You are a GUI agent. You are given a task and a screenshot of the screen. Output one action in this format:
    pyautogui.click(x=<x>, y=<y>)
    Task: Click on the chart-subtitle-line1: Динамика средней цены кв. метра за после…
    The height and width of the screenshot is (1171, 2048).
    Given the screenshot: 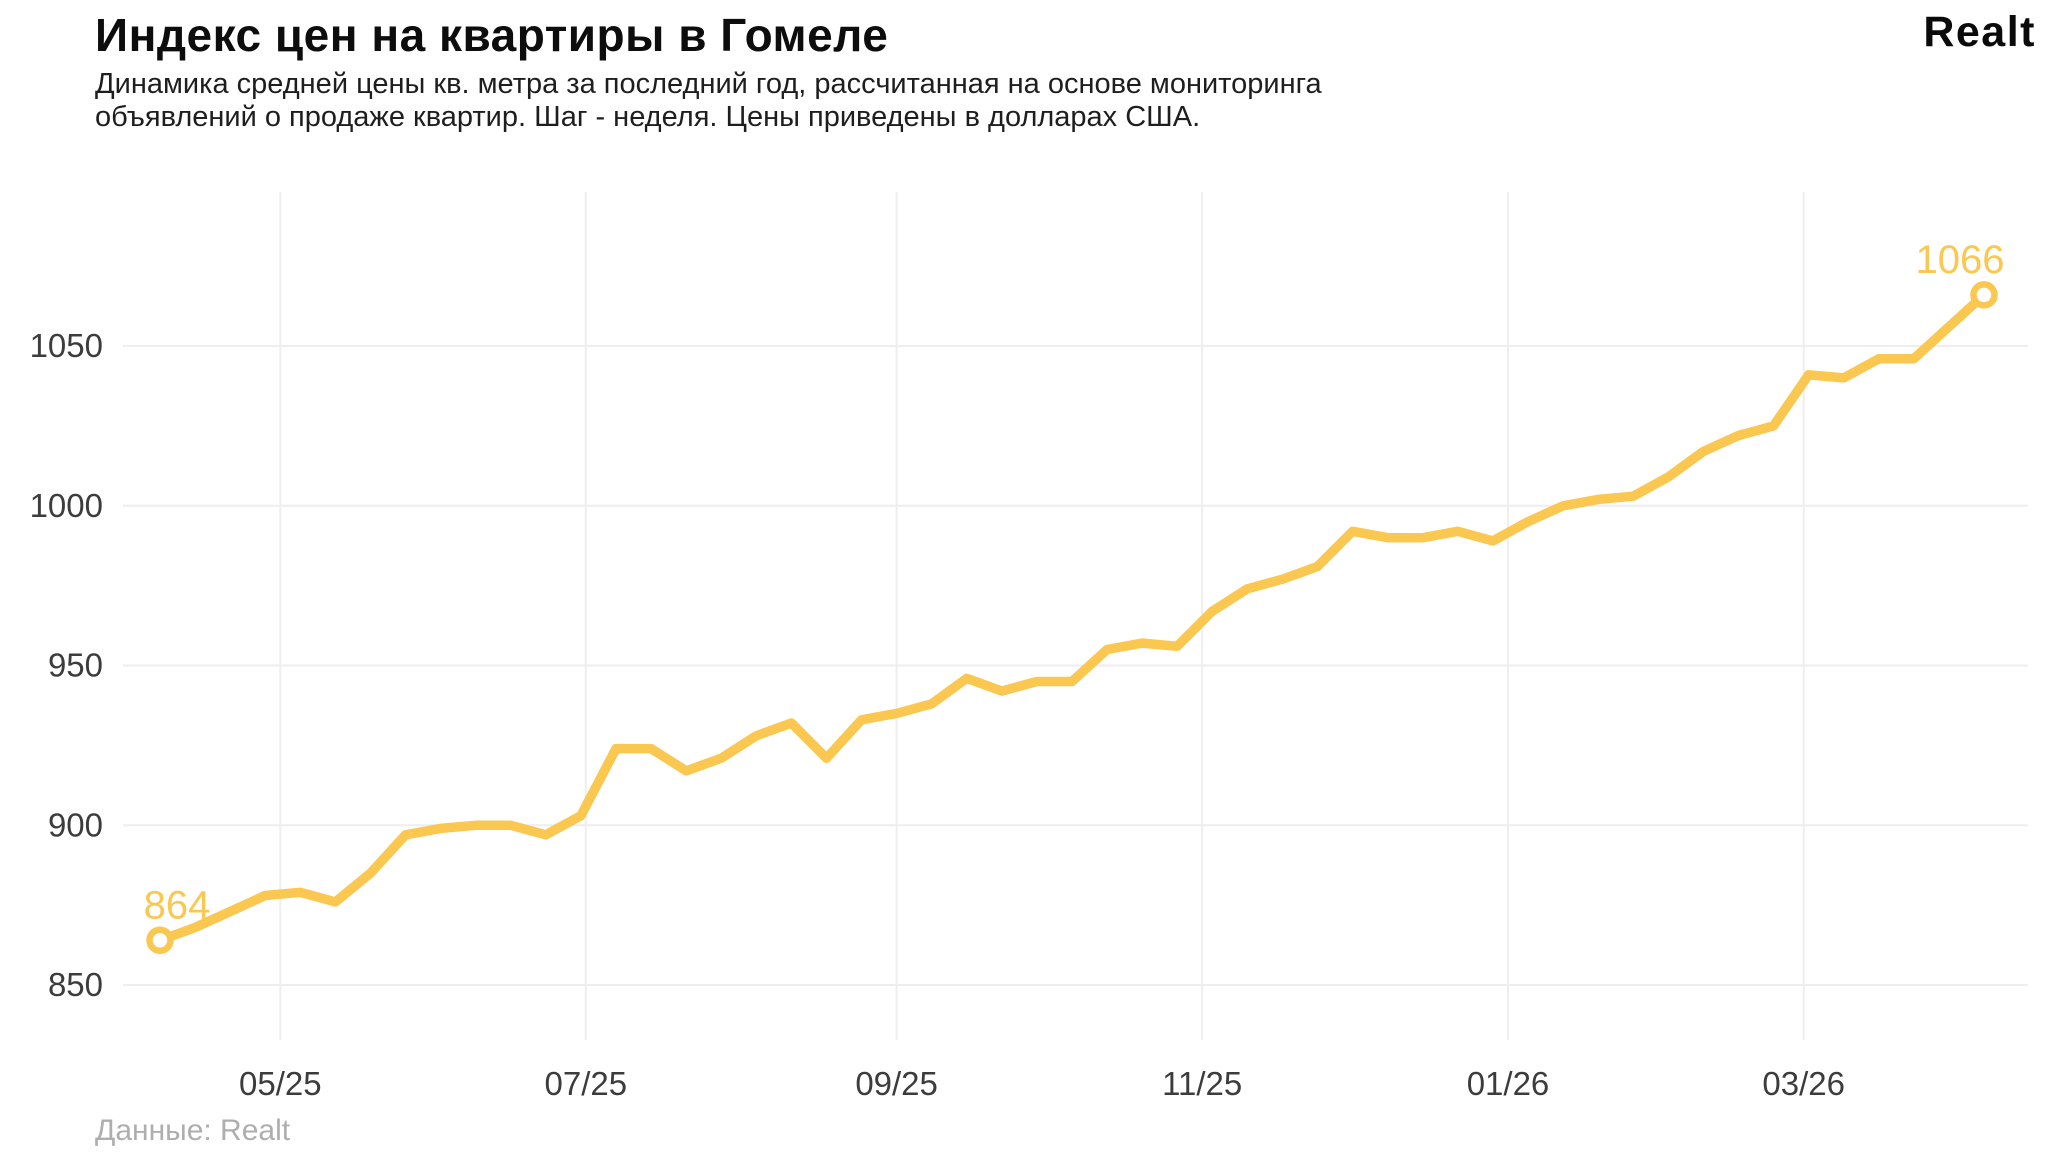 What is the action you would take?
    pyautogui.click(x=708, y=84)
    